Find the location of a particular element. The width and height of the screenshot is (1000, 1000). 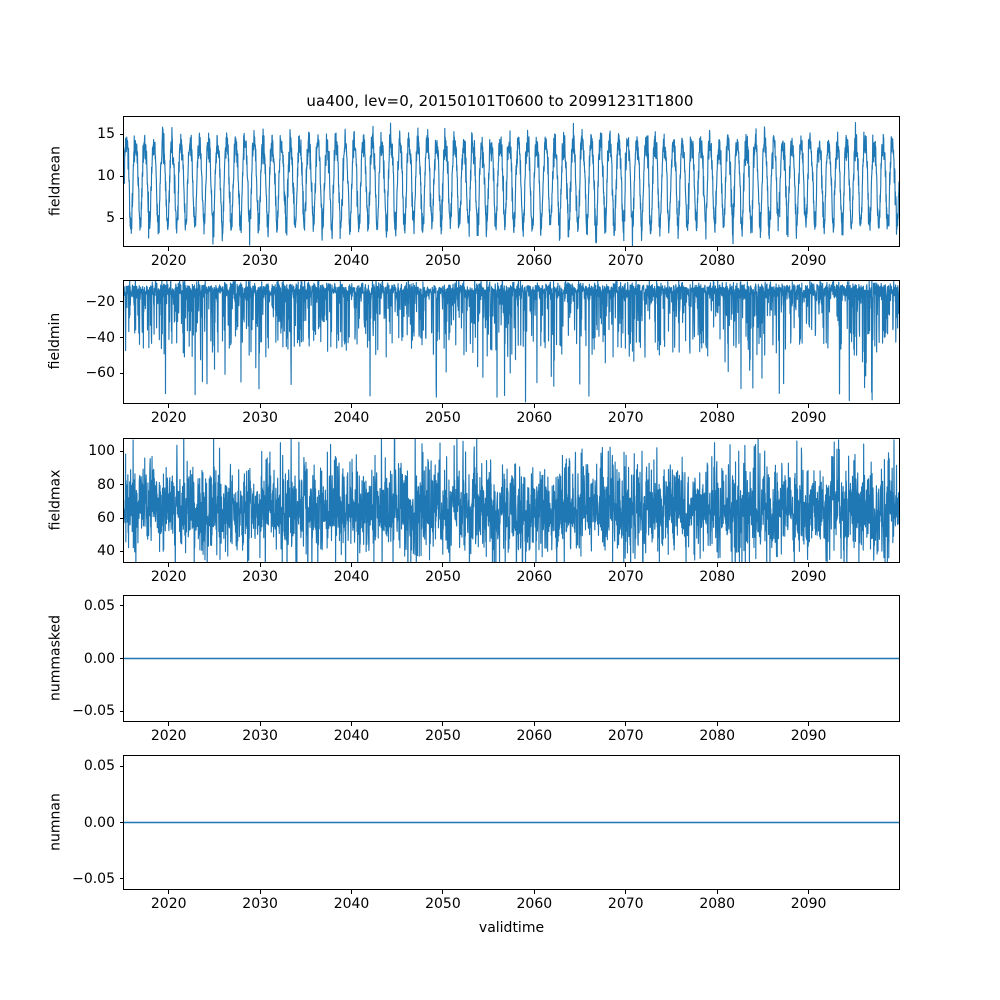

subplot-fieldmin is located at coordinates (511, 342).